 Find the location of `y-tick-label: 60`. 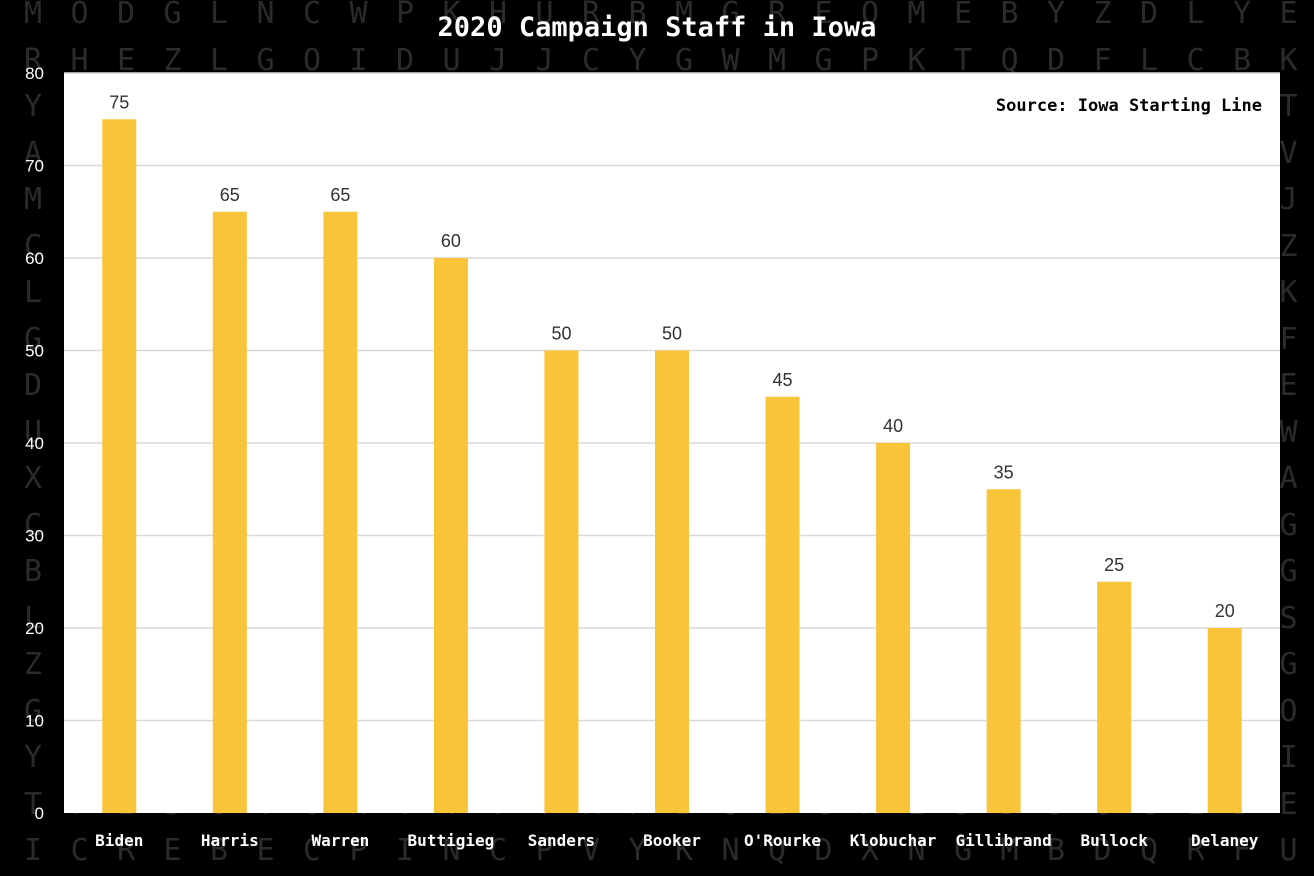

y-tick-label: 60 is located at coordinates (34, 258).